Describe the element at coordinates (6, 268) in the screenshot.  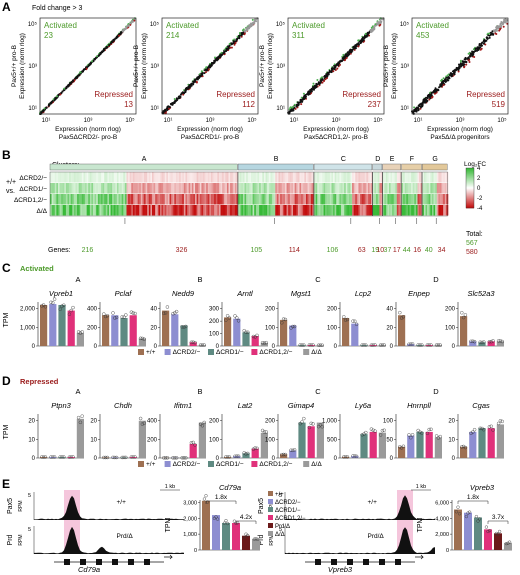
I see `panel-c-letter: C` at that location.